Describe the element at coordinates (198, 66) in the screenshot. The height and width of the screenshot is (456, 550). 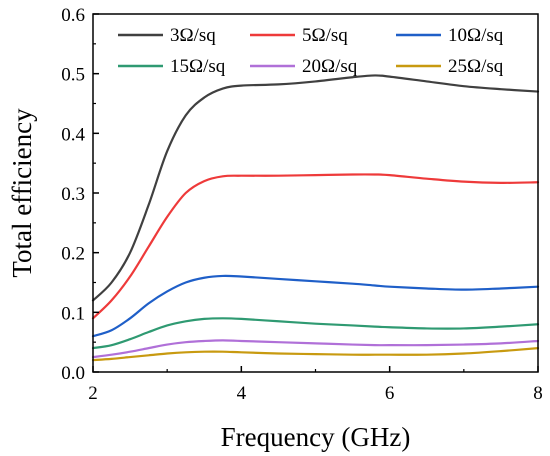
I see `legend-label-3: 15Ω/sq` at that location.